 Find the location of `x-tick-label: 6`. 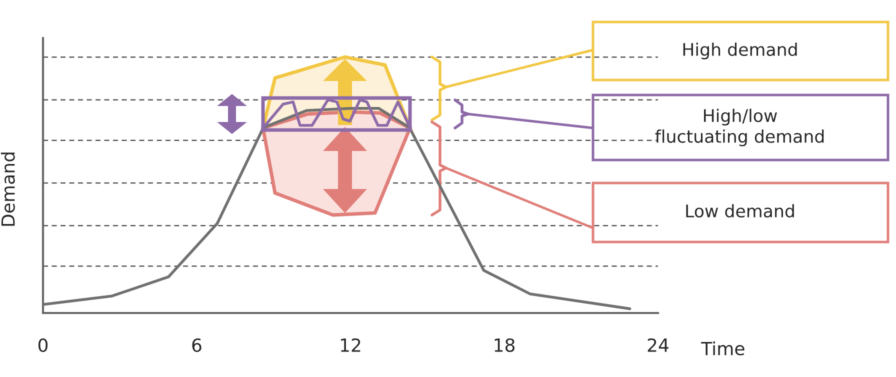

x-tick-label: 6 is located at coordinates (197, 345).